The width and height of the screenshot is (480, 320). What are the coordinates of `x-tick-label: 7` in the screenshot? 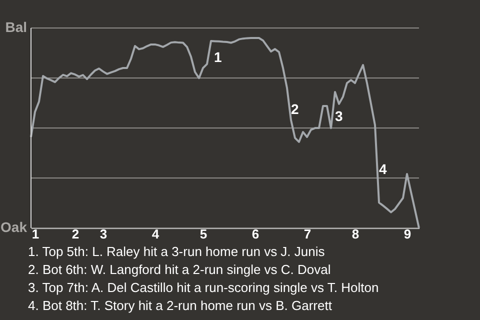 It's located at (308, 234).